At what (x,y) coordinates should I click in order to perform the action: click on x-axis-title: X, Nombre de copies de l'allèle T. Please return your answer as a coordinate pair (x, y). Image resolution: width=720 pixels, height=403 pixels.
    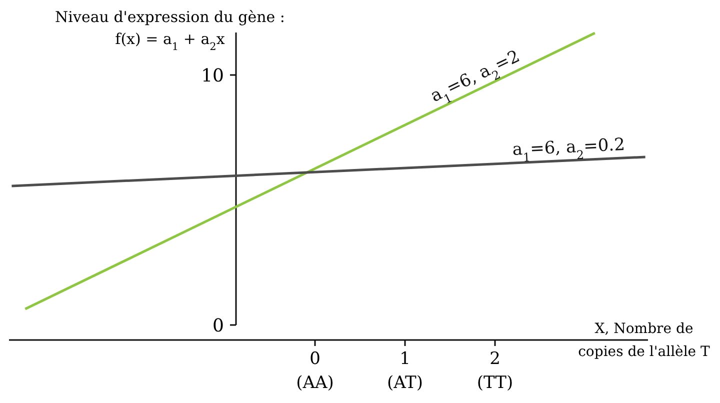
    Looking at the image, I should click on (644, 340).